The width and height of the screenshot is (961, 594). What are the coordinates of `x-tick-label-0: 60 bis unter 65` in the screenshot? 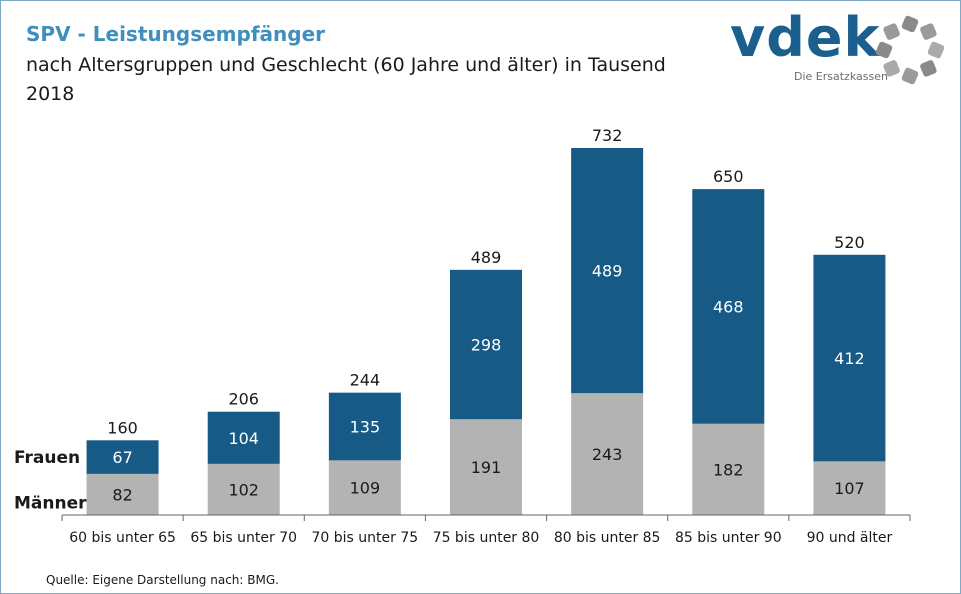 It's located at (122, 538).